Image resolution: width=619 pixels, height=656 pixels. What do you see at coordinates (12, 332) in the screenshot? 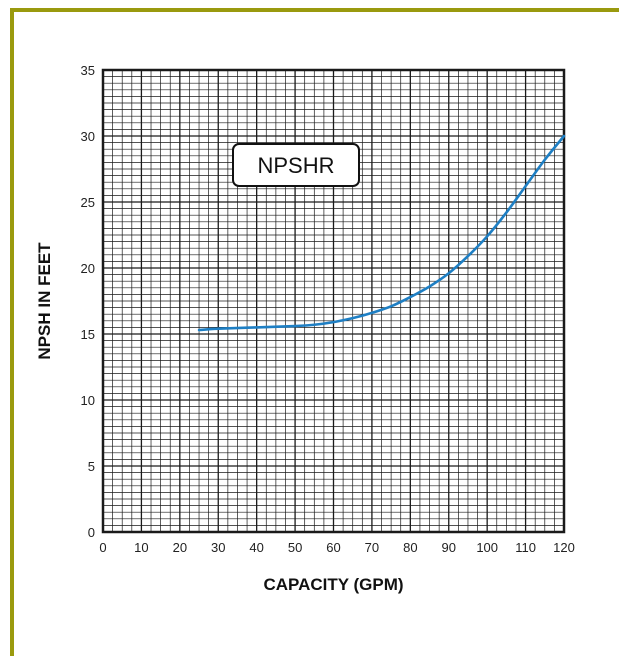
I see `frame-border-left` at bounding box center [12, 332].